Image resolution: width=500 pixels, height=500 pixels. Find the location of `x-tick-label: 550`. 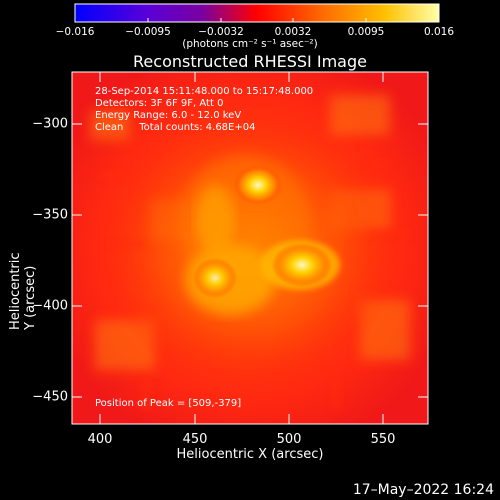

x-tick-label: 550 is located at coordinates (383, 439).